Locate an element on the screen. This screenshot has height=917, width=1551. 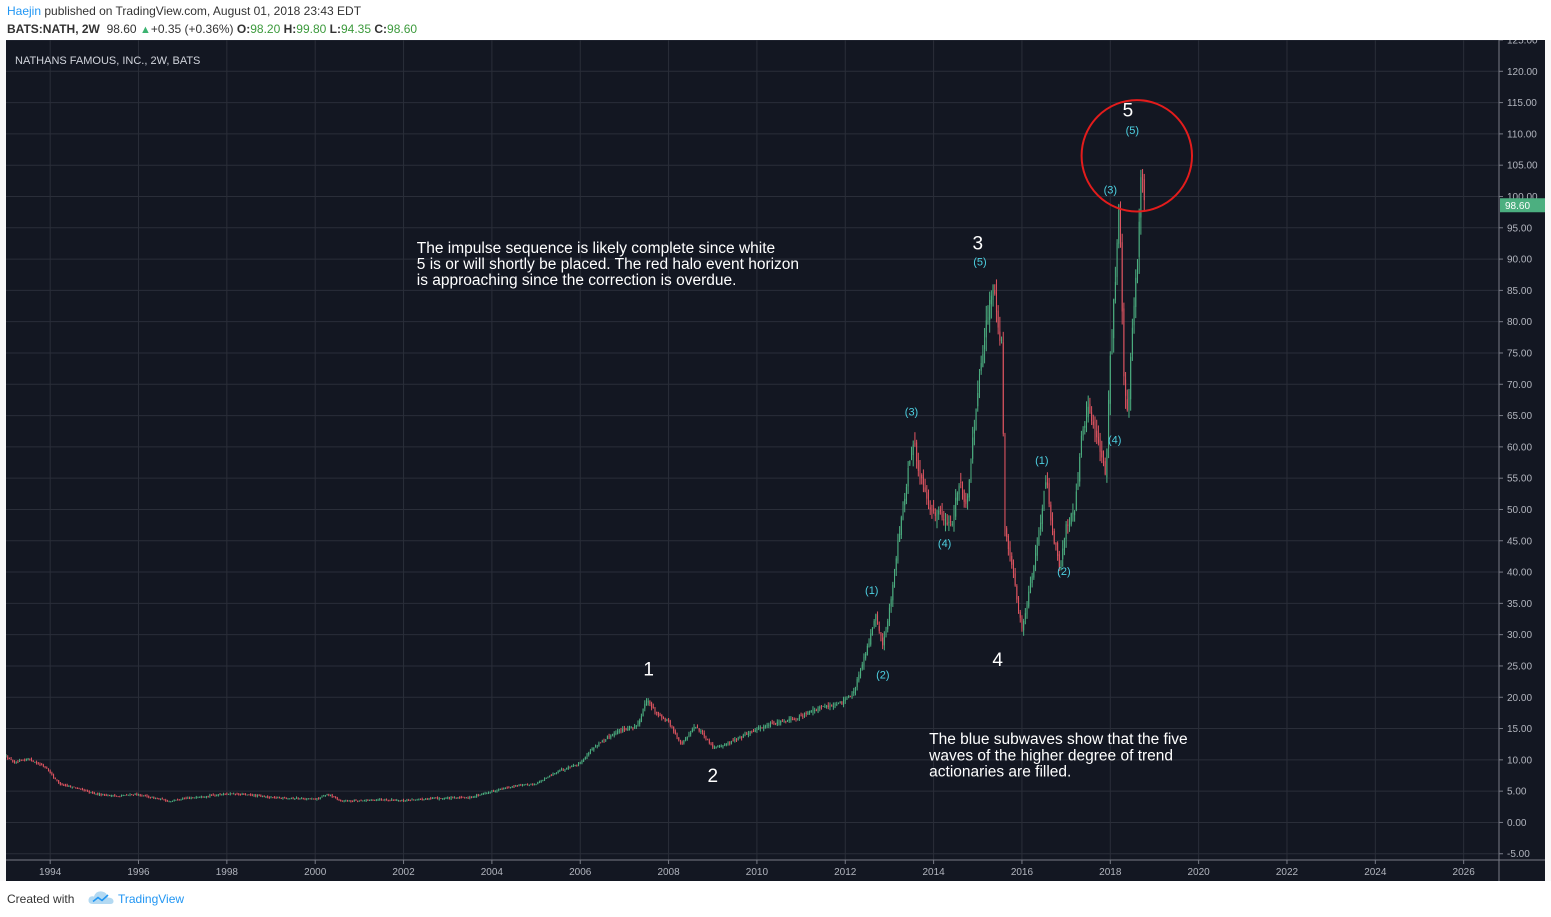
subwave-label: (4) is located at coordinates (1114, 441).